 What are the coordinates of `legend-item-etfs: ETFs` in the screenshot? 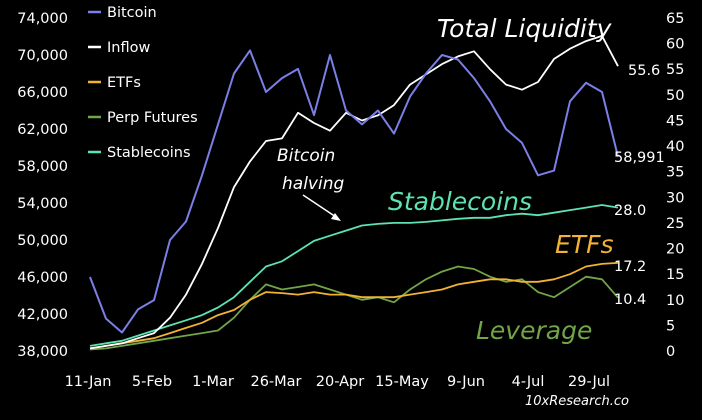 It's located at (114, 83).